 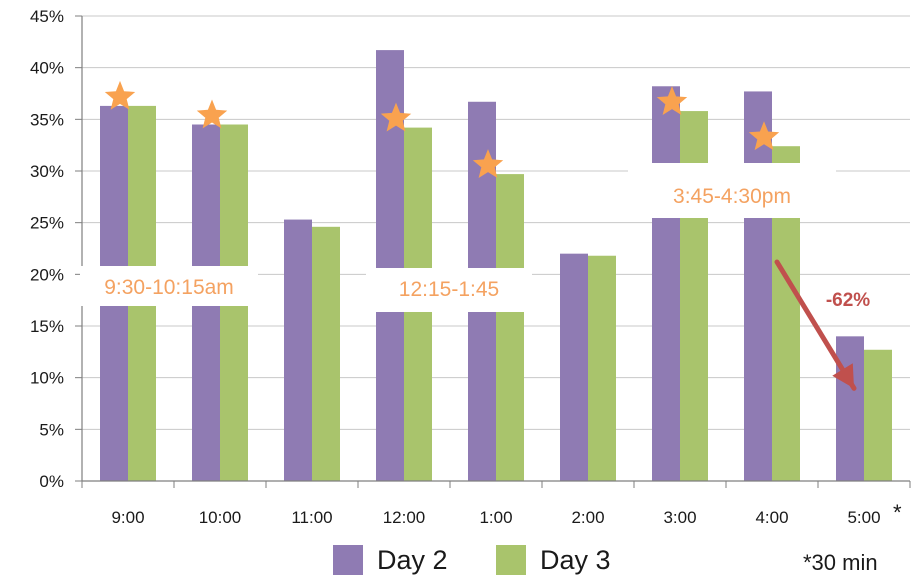 I want to click on legend-item-day3: Day 3, so click(x=553, y=560).